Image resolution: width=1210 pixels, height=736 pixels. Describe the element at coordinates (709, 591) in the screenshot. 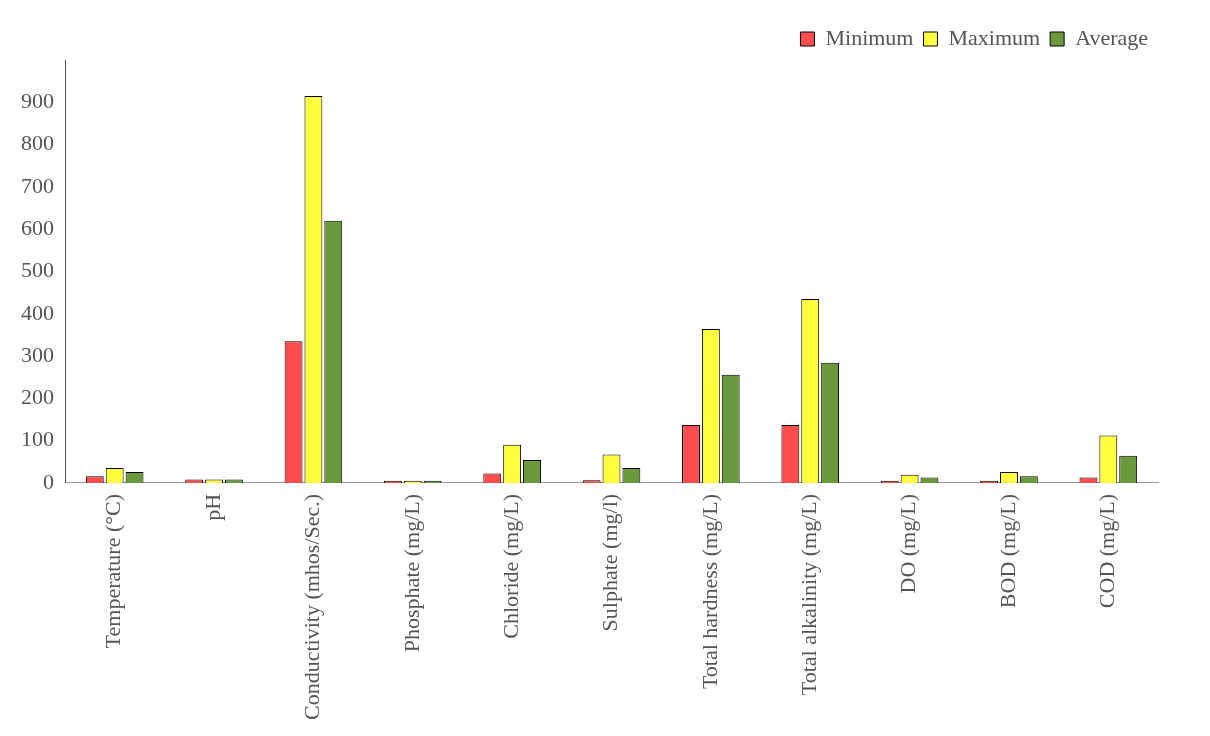

I see `x-tick-label: Total hardness (mg/L)` at that location.